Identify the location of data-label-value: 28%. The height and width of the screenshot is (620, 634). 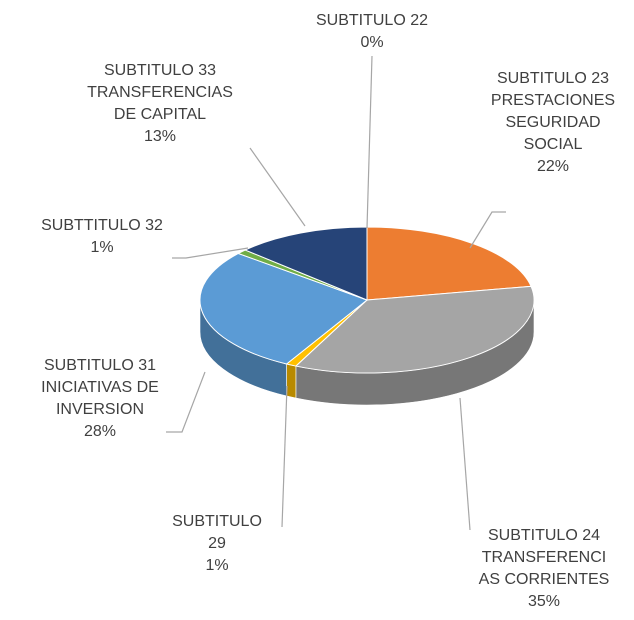
(100, 431).